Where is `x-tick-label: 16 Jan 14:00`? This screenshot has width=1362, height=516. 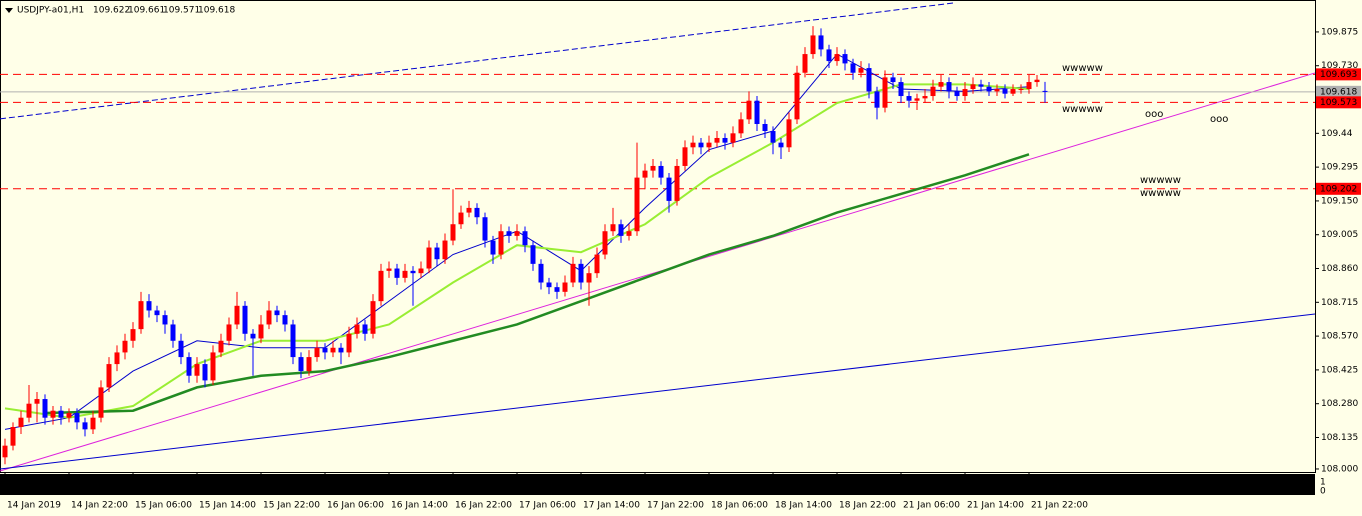 x-tick-label: 16 Jan 14:00 is located at coordinates (419, 506).